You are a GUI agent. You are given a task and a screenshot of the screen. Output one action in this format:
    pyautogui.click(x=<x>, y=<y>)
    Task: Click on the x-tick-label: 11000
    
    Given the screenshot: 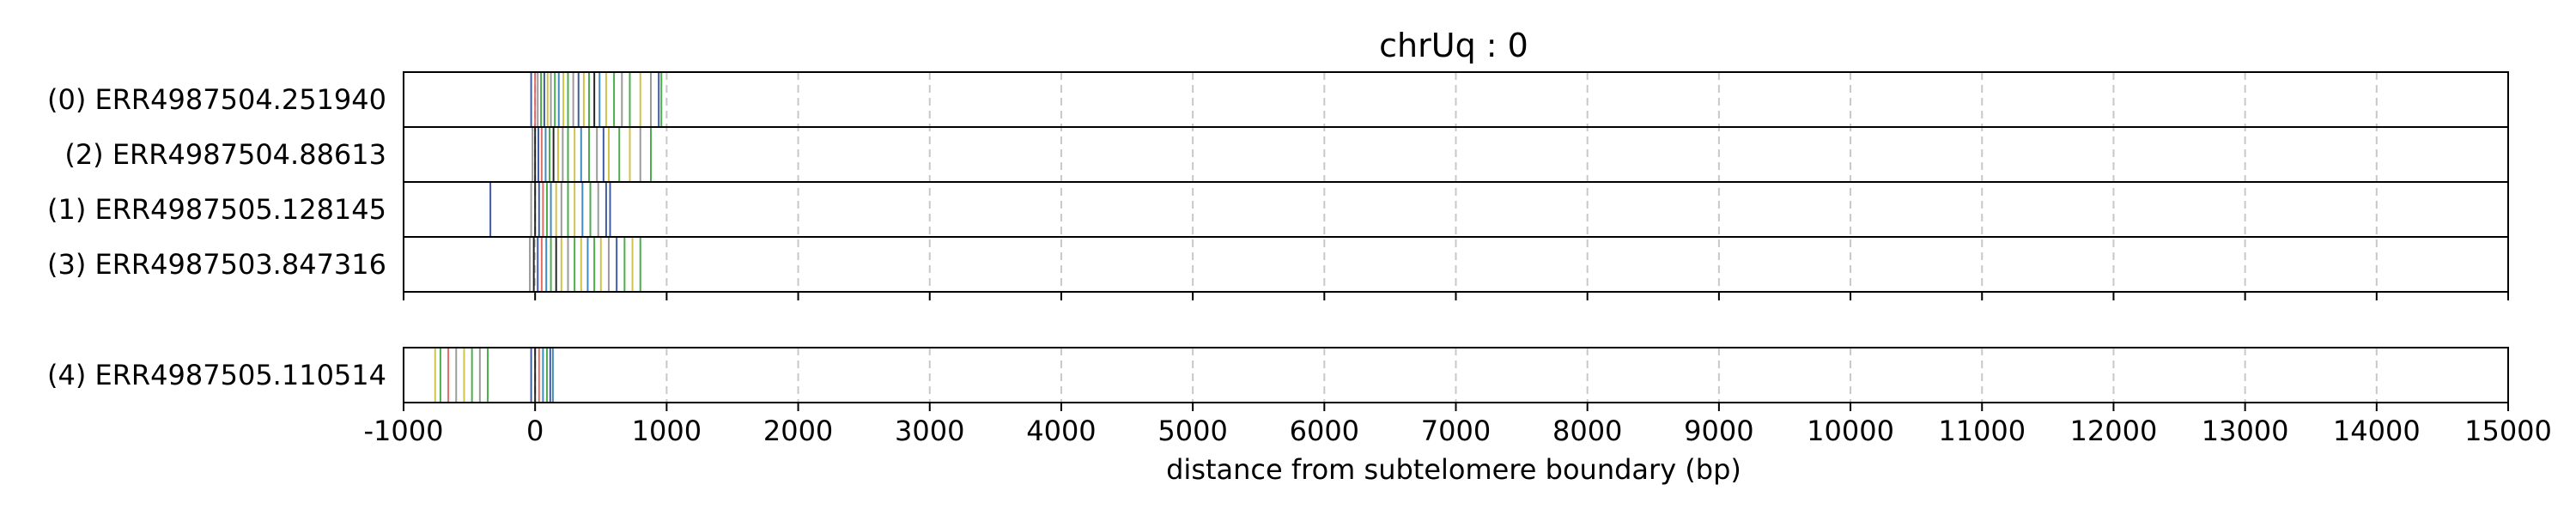 What is the action you would take?
    pyautogui.click(x=1982, y=431)
    